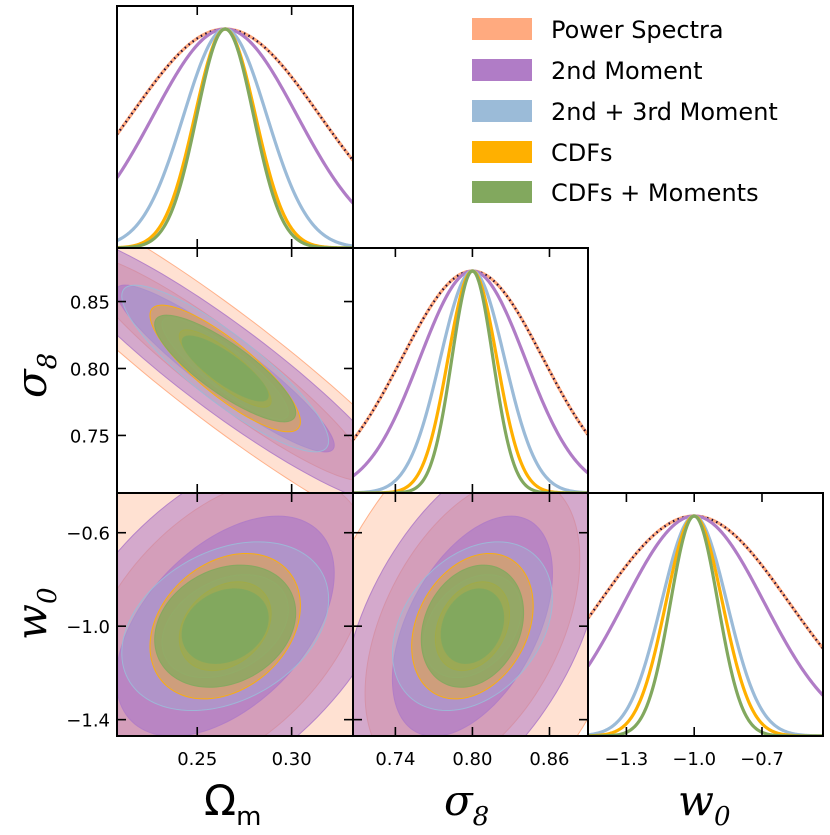  Describe the element at coordinates (627, 759) in the screenshot. I see `x-tick-label-w_0-0: −1.3` at that location.